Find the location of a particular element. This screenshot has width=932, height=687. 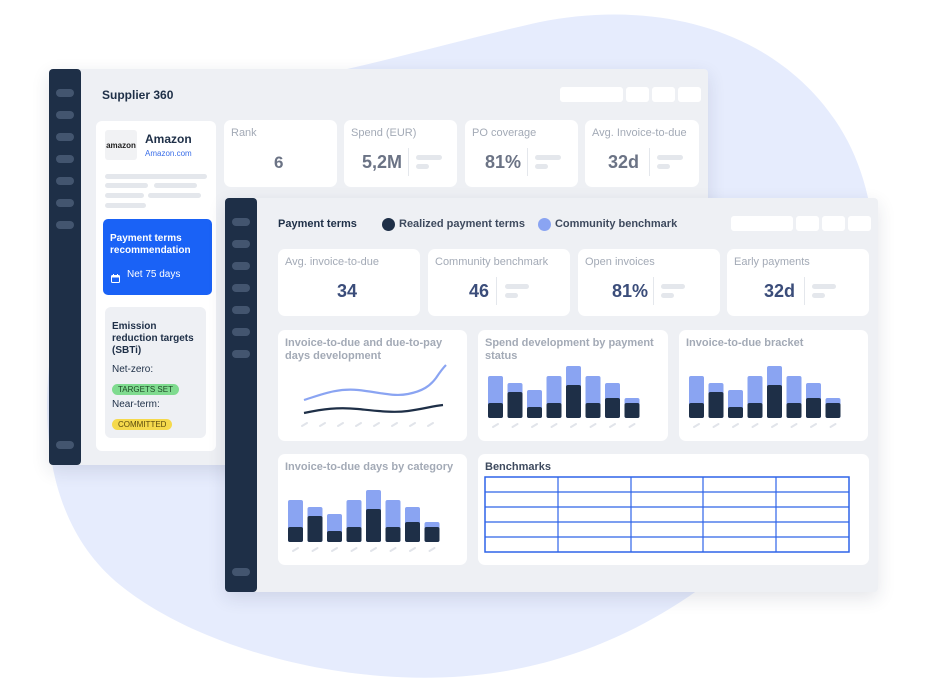

kpi-card-po-coverage: PO coverage 81% is located at coordinates (521, 153).